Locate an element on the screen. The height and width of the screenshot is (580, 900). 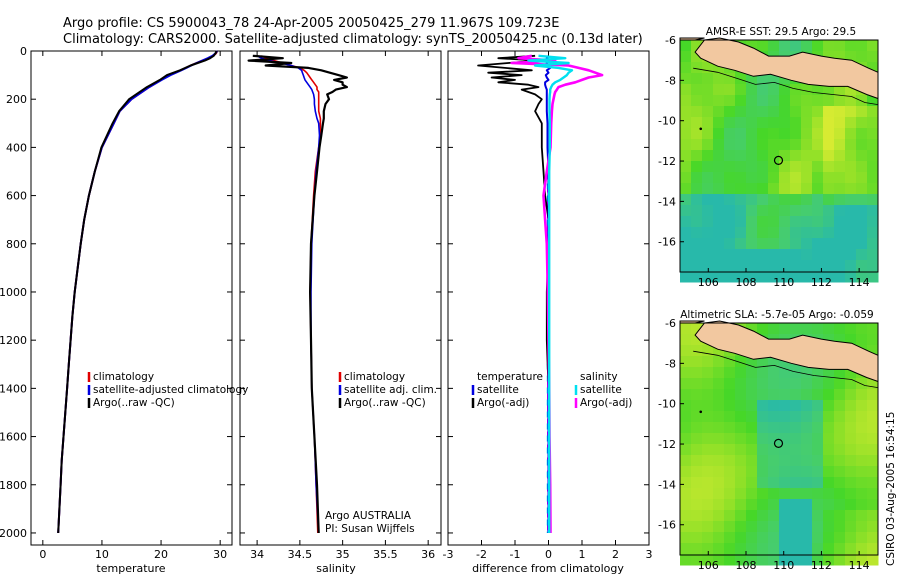
sla-map-title: Altimetric SLA: -5.7e-05 Argo: -0.059 is located at coordinates (776, 315).